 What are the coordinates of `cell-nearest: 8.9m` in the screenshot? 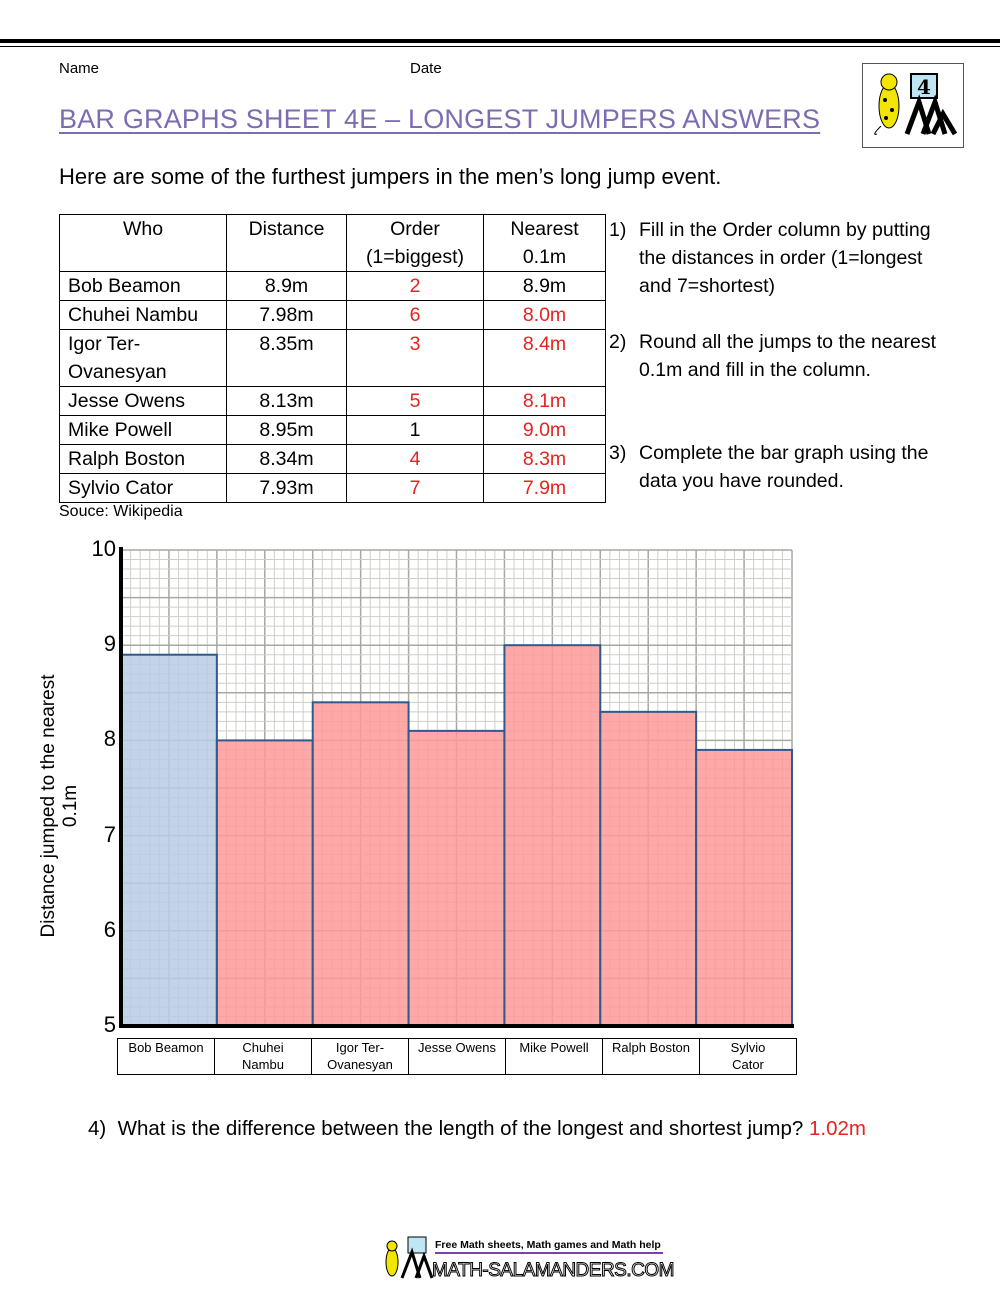 It's located at (544, 286).